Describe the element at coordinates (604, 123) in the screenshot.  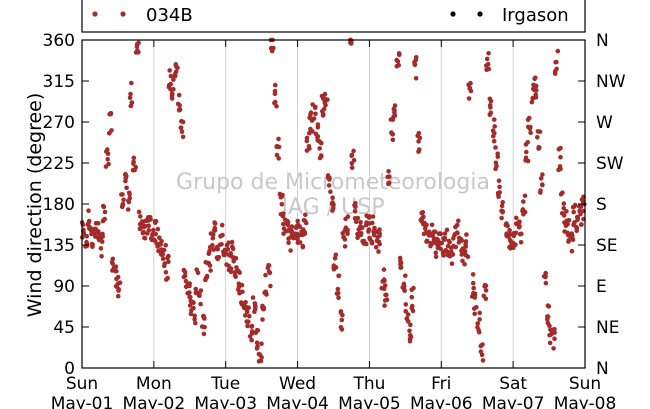
I see `y2-tick-label: W` at that location.